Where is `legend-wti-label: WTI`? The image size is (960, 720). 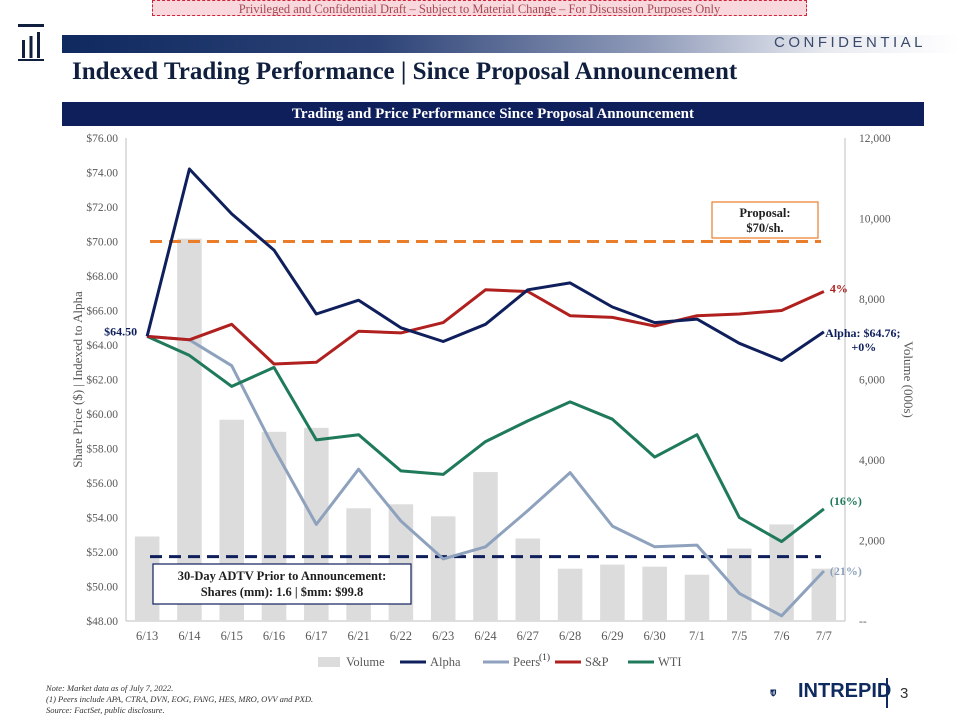
legend-wti-label: WTI is located at coordinates (670, 662).